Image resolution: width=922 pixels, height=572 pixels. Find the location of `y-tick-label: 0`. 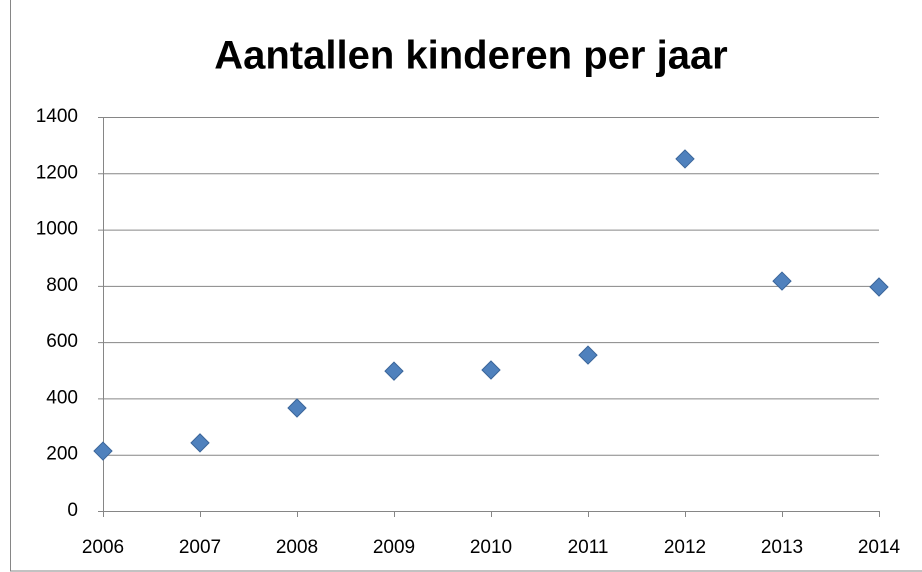

y-tick-label: 0 is located at coordinates (72, 510).